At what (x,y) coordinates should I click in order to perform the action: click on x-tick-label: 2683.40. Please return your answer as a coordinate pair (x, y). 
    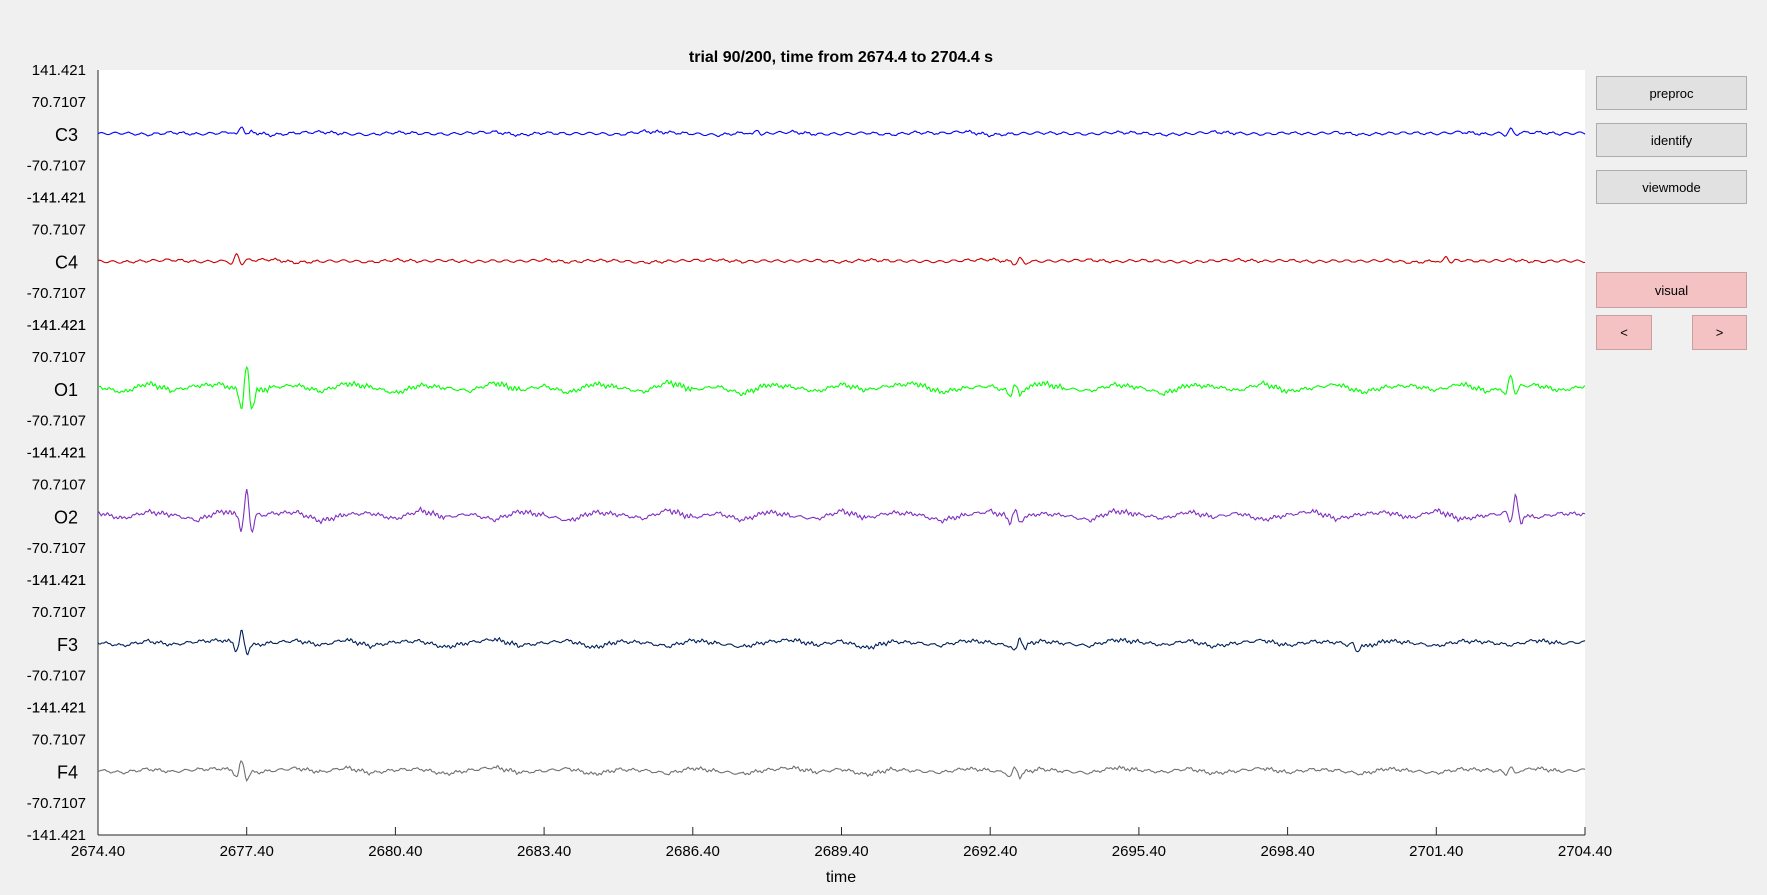
    Looking at the image, I should click on (544, 851).